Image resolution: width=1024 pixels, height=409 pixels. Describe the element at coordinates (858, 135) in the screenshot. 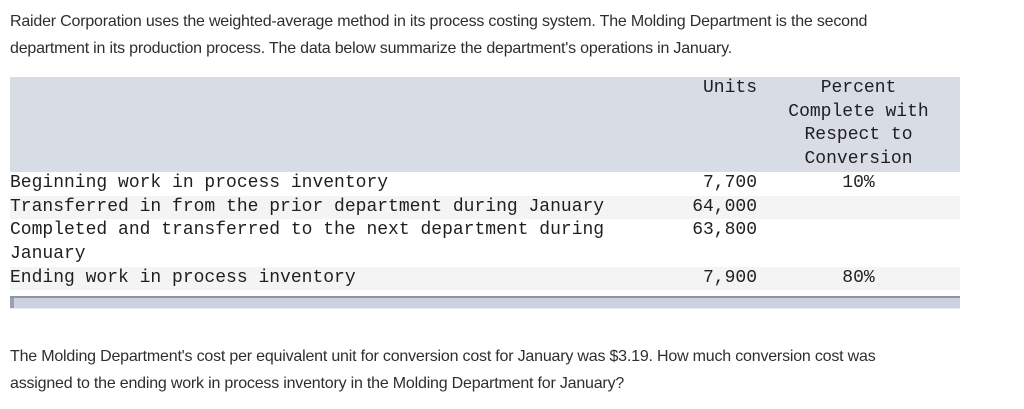

I see `percent-header-line-3: Respect to` at that location.